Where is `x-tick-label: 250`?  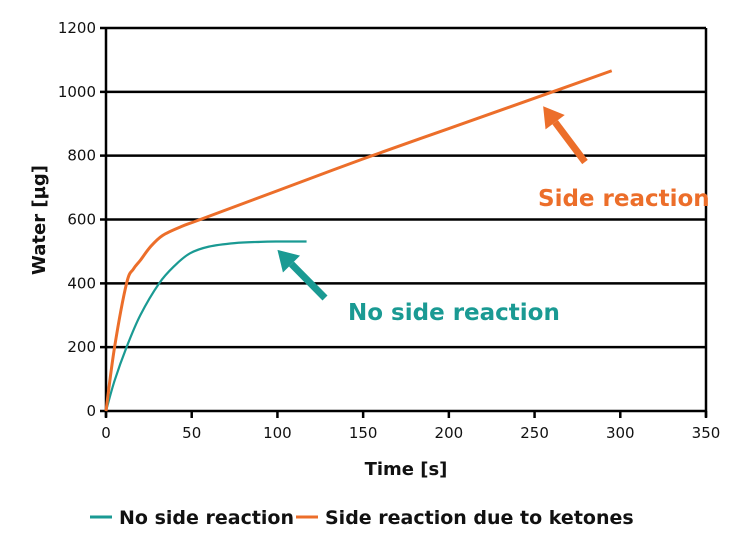 x-tick-label: 250 is located at coordinates (534, 433).